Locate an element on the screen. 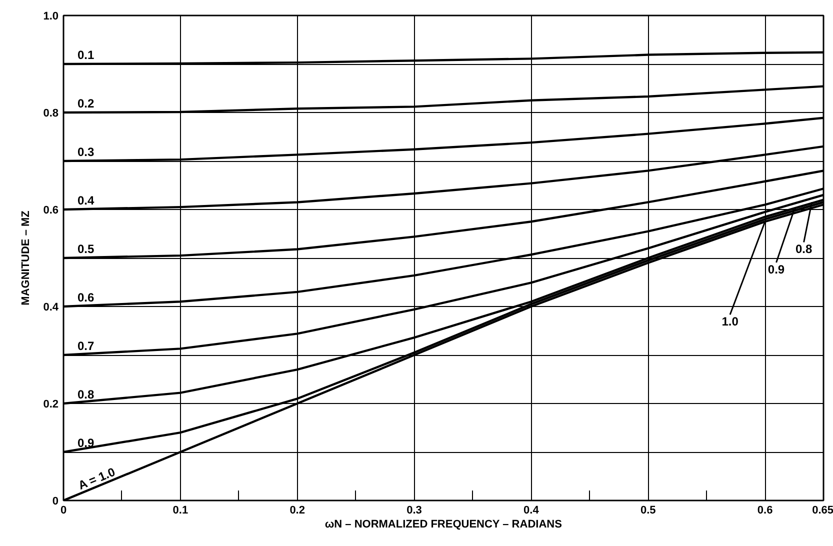 The width and height of the screenshot is (833, 546). series-label: 0.2 is located at coordinates (86, 103).